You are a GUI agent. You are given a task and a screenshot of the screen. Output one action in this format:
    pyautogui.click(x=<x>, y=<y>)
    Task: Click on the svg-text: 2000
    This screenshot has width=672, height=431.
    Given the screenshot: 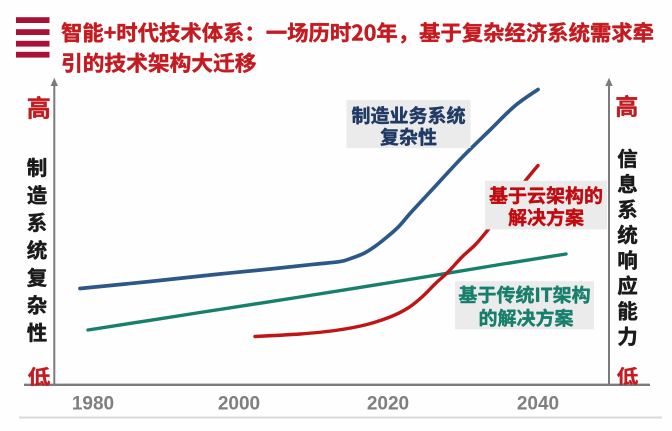 What is the action you would take?
    pyautogui.click(x=239, y=404)
    